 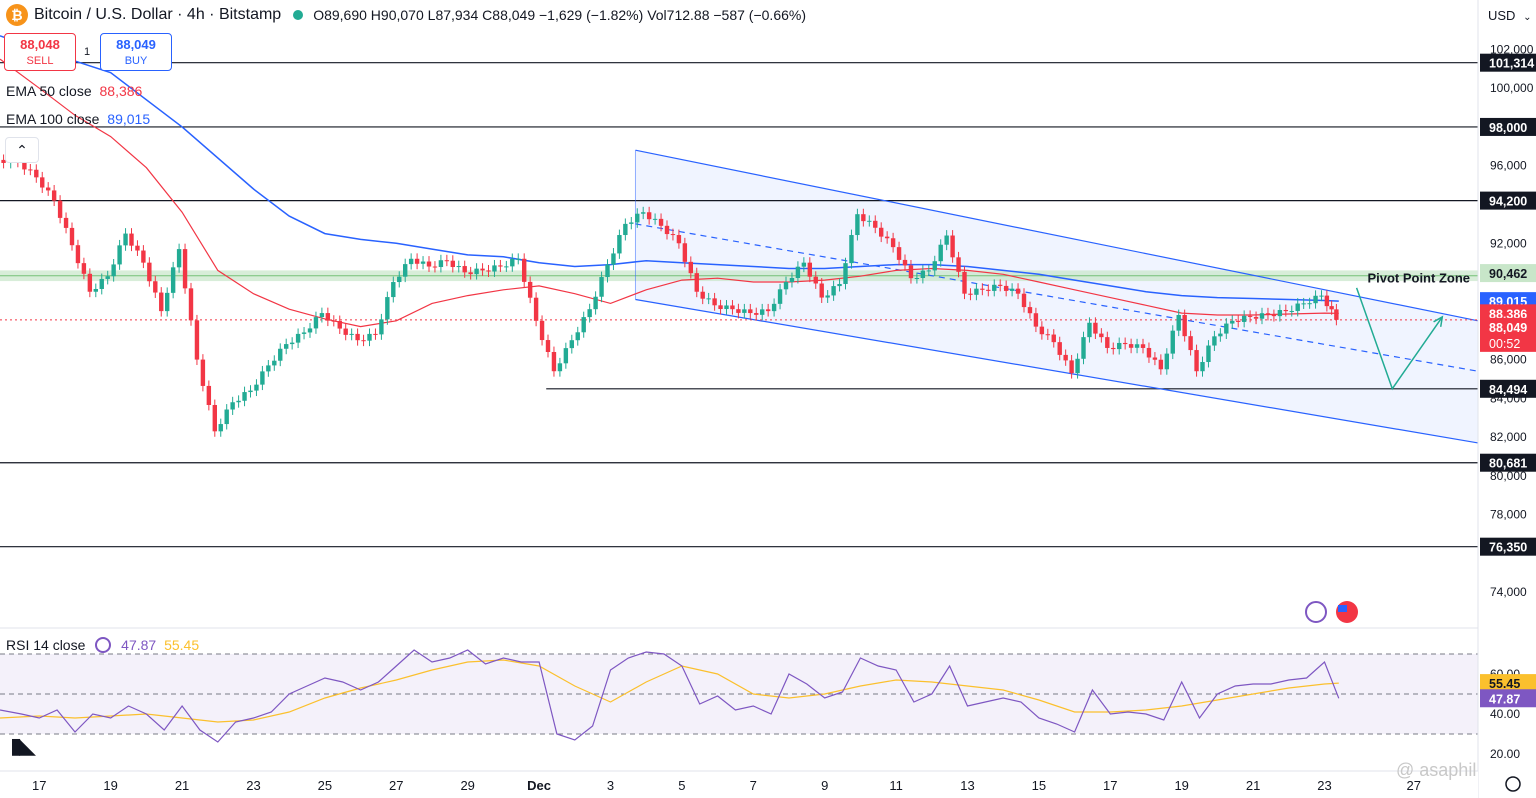 I want to click on tradingview-logo: ▮◣, so click(x=23, y=745).